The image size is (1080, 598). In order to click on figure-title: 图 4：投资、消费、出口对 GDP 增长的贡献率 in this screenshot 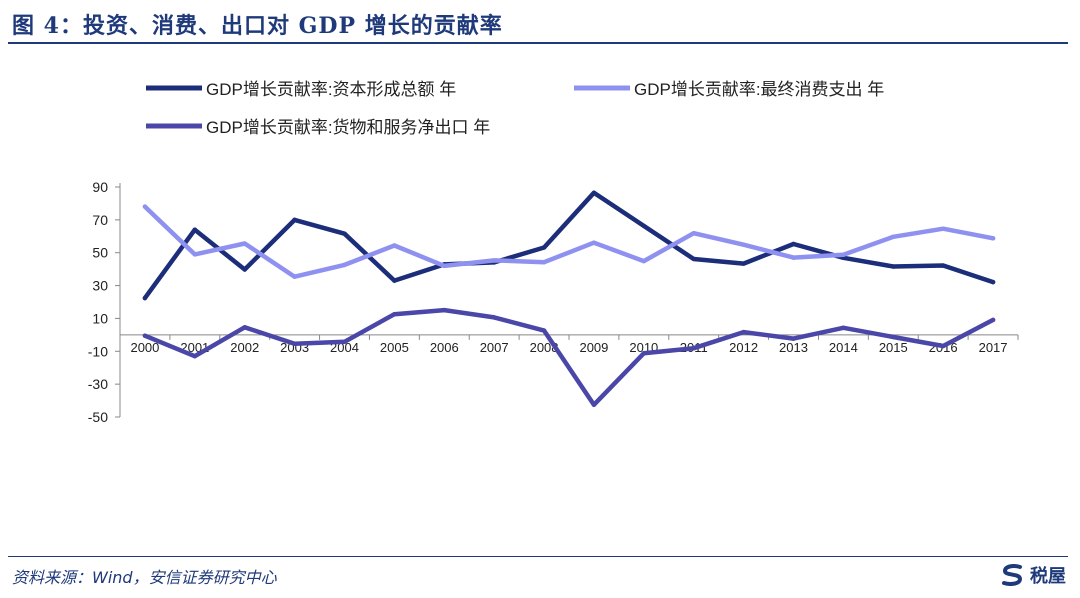, I will do `click(257, 26)`.